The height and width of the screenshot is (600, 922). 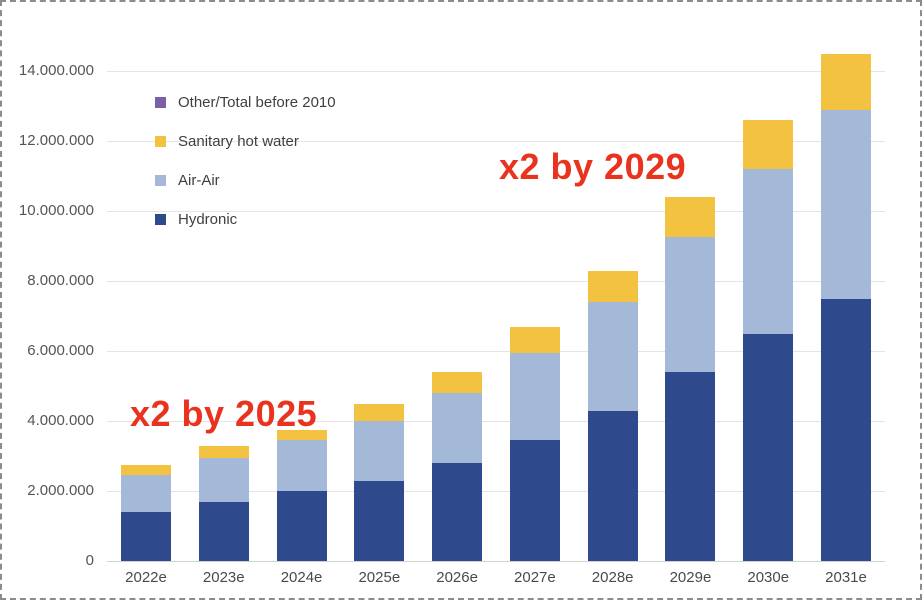 What do you see at coordinates (223, 451) in the screenshot?
I see `bar-segment-2023e-sanitary-hot-water` at bounding box center [223, 451].